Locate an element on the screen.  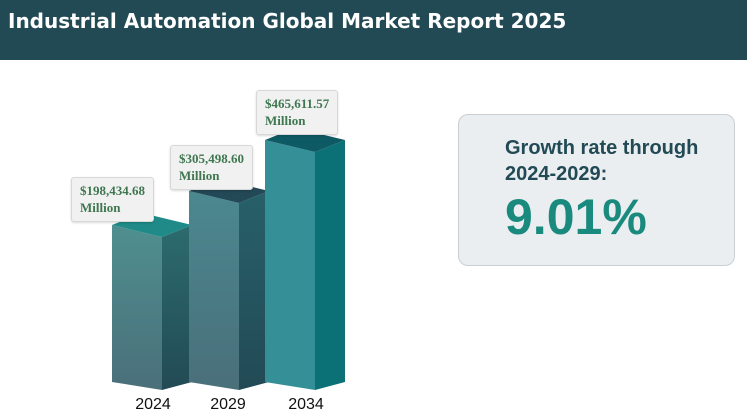
x-tick-2034: 2034 is located at coordinates (306, 404).